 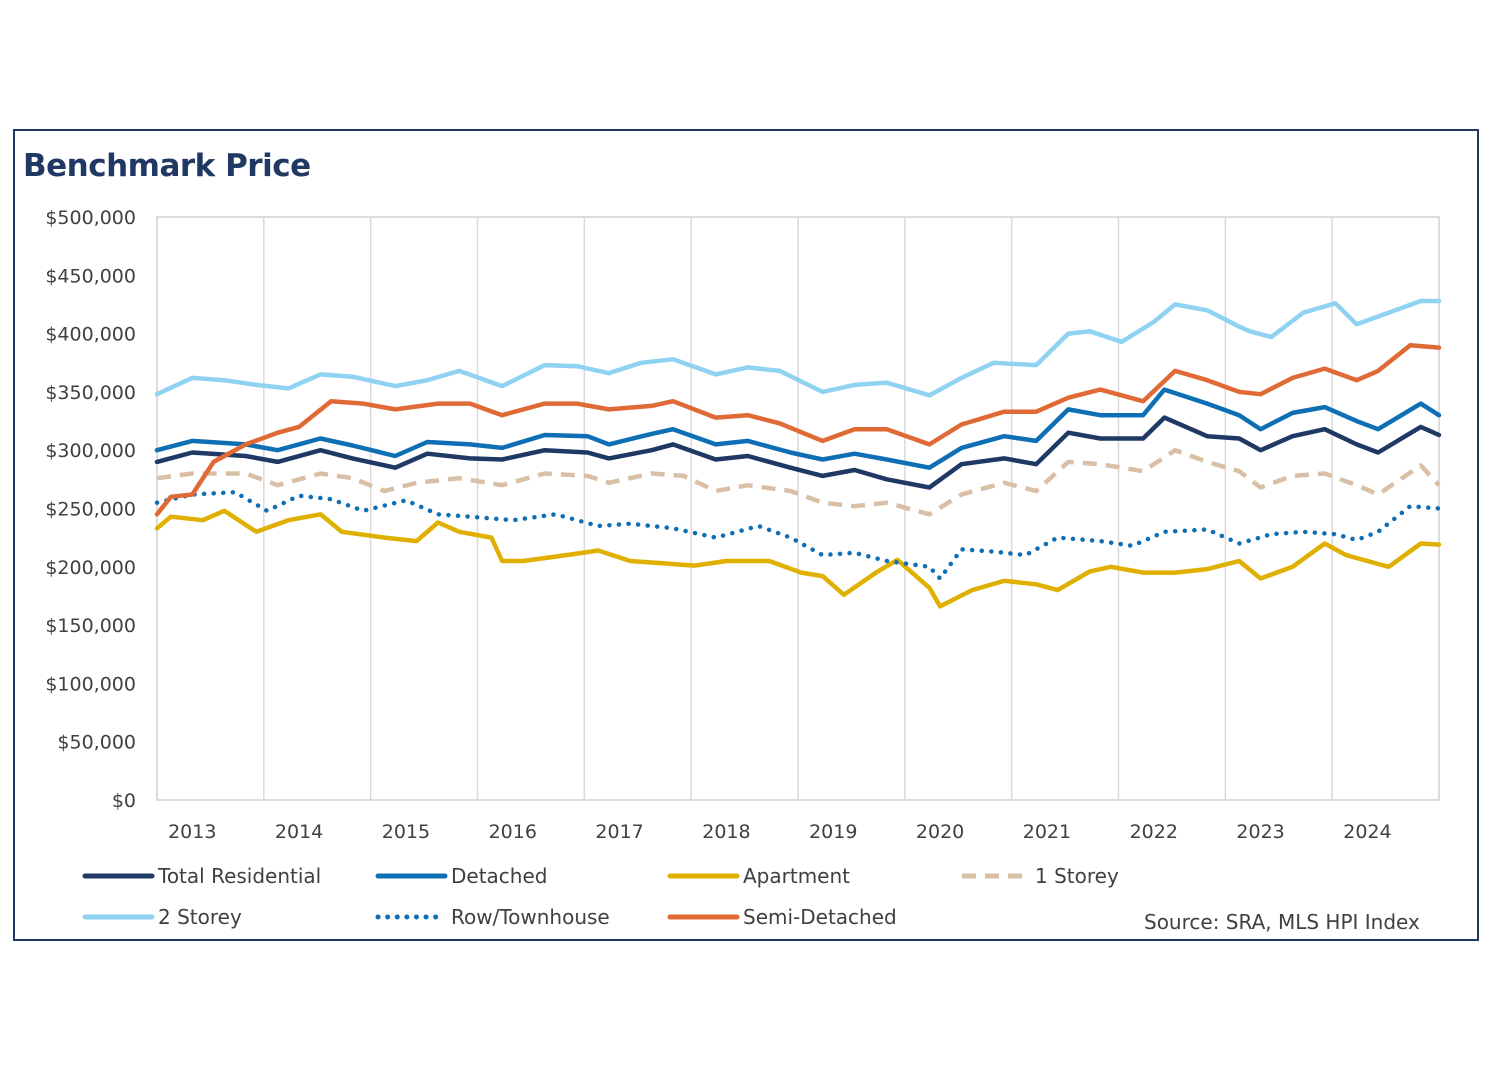 I want to click on legend-label-row-townhouse: Row/Townhouse, so click(x=530, y=917).